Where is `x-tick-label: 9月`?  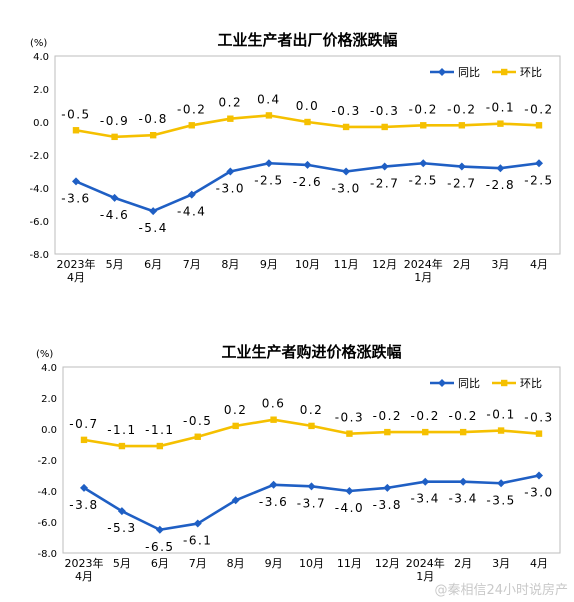 x-tick-label: 9月 is located at coordinates (274, 563).